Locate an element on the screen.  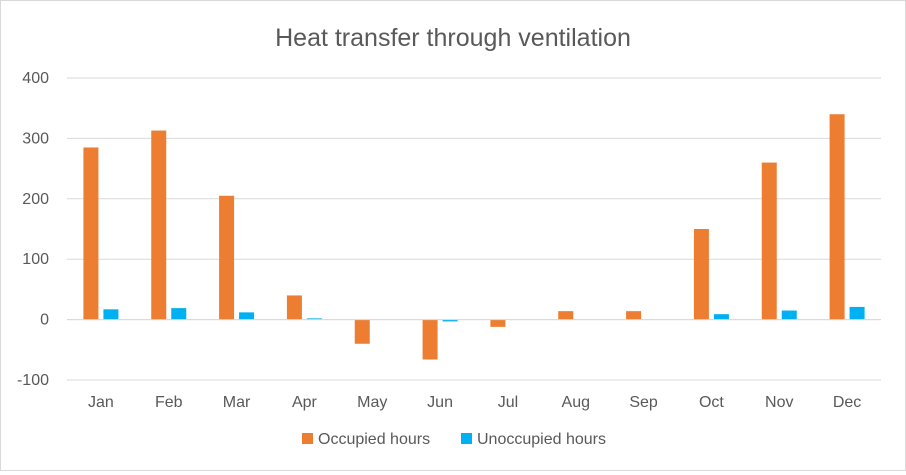
legend: Occupied hours Unoccupied hours is located at coordinates (454, 439).